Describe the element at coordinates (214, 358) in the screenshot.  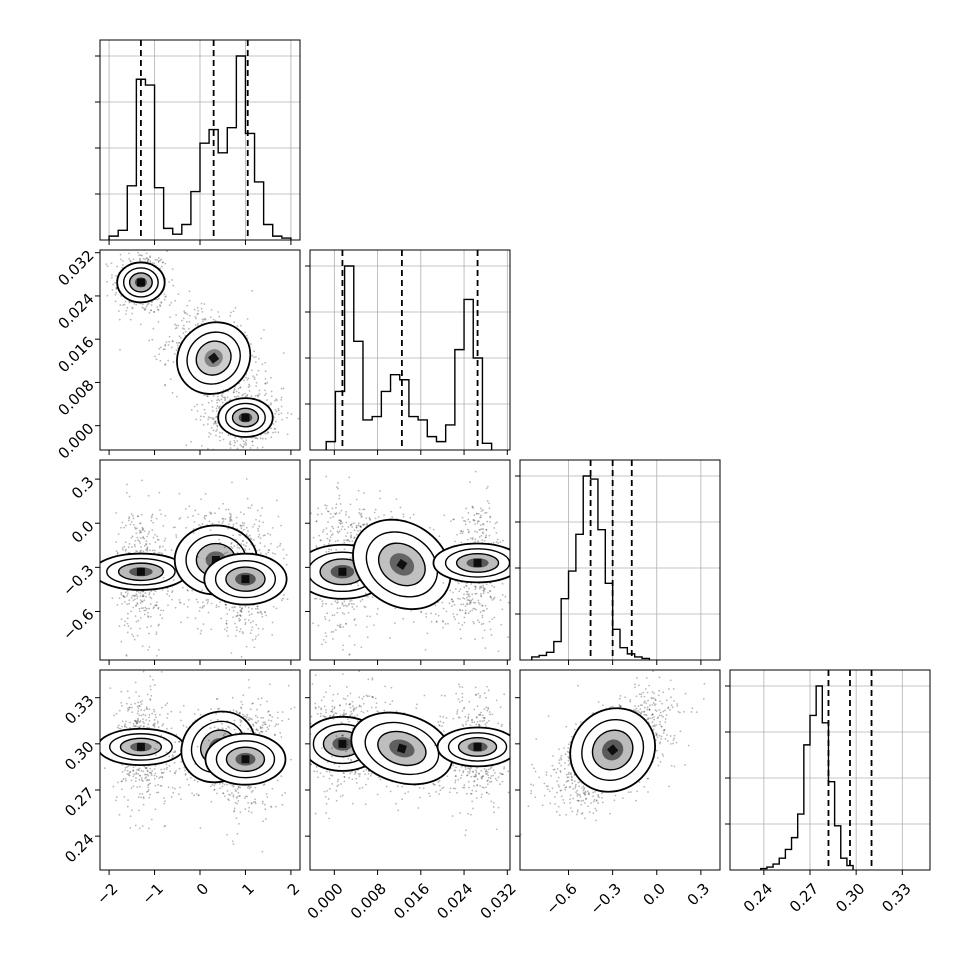
I see `density-cluster` at that location.